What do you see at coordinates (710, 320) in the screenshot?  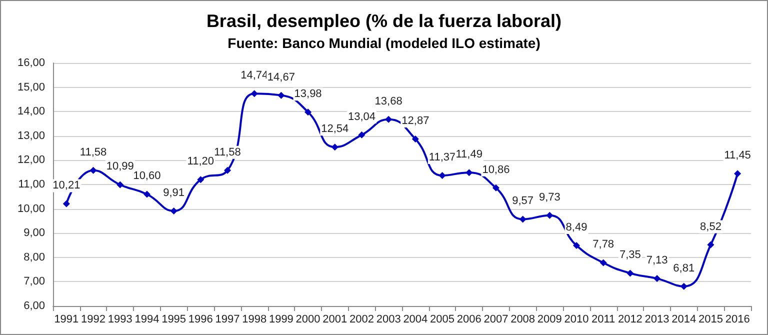 I see `x-tick-label: 2015` at bounding box center [710, 320].